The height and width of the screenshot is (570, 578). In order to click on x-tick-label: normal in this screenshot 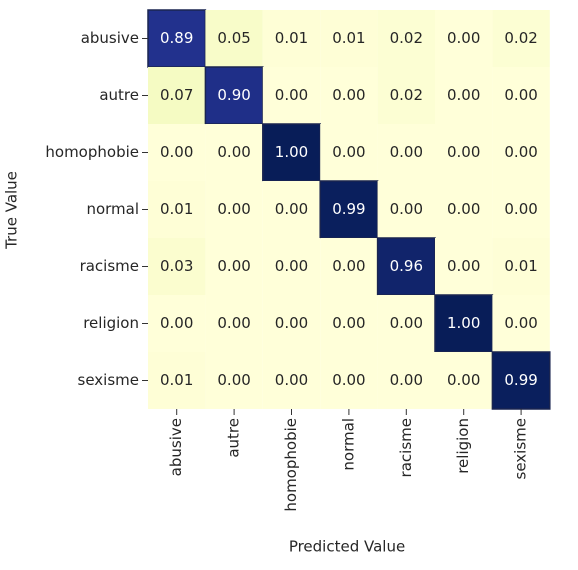, I will do `click(348, 444)`.